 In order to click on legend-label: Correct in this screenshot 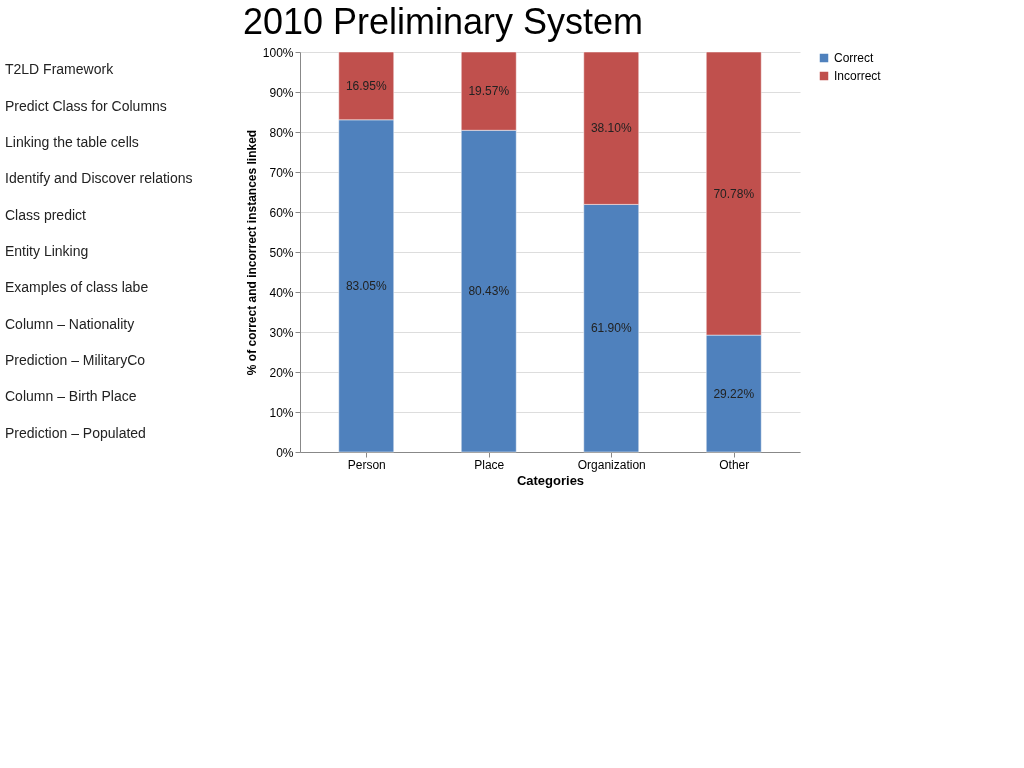, I will do `click(854, 58)`.